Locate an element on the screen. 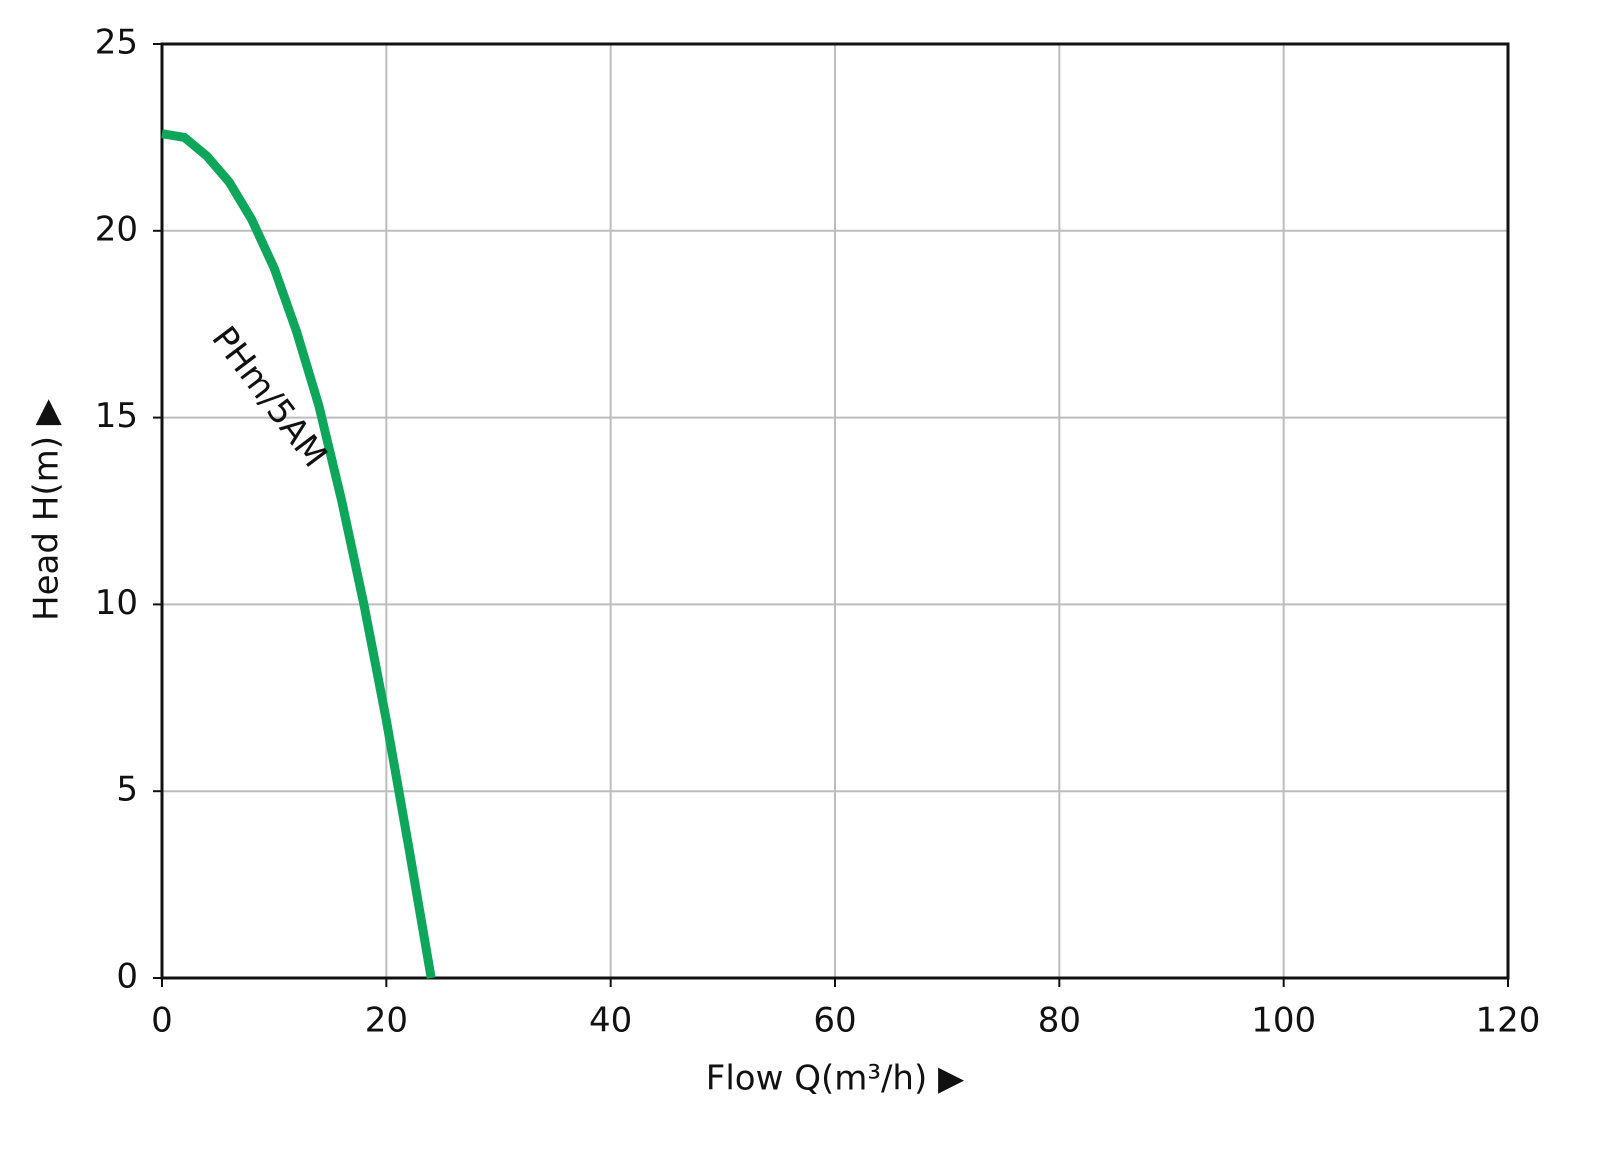 This screenshot has height=1153, width=1600. y-axis-label: Head H(m) ▶ is located at coordinates (47, 509).